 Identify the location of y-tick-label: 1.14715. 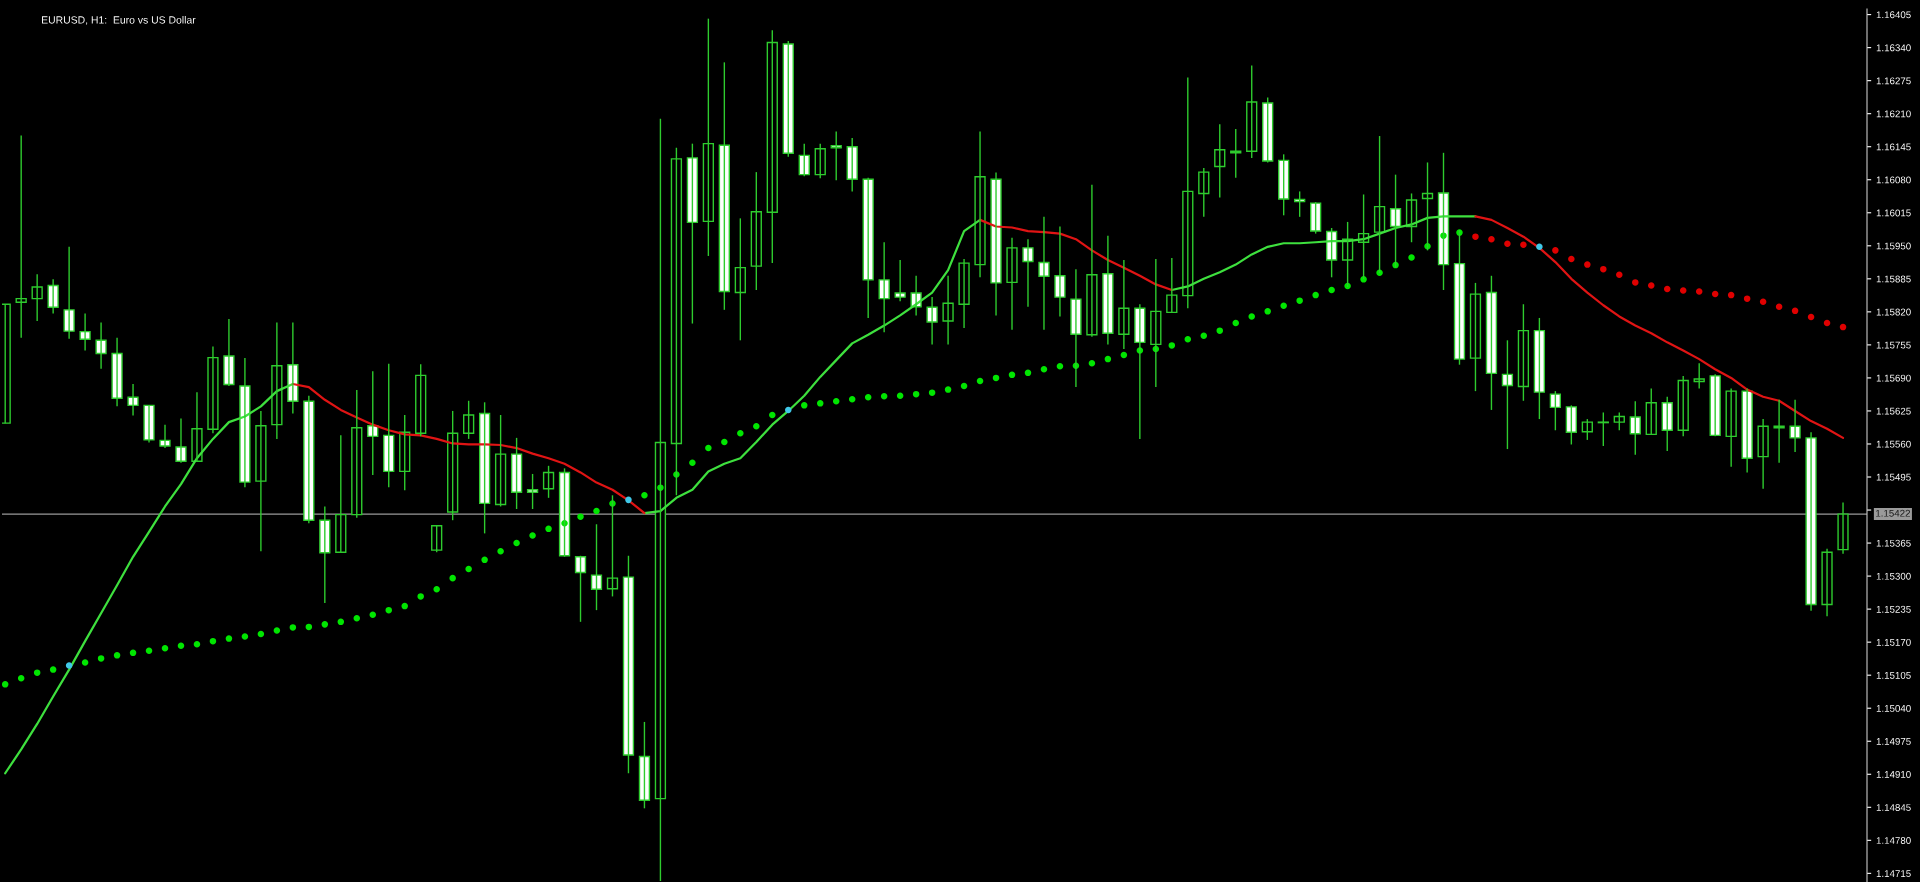
(1893, 873).